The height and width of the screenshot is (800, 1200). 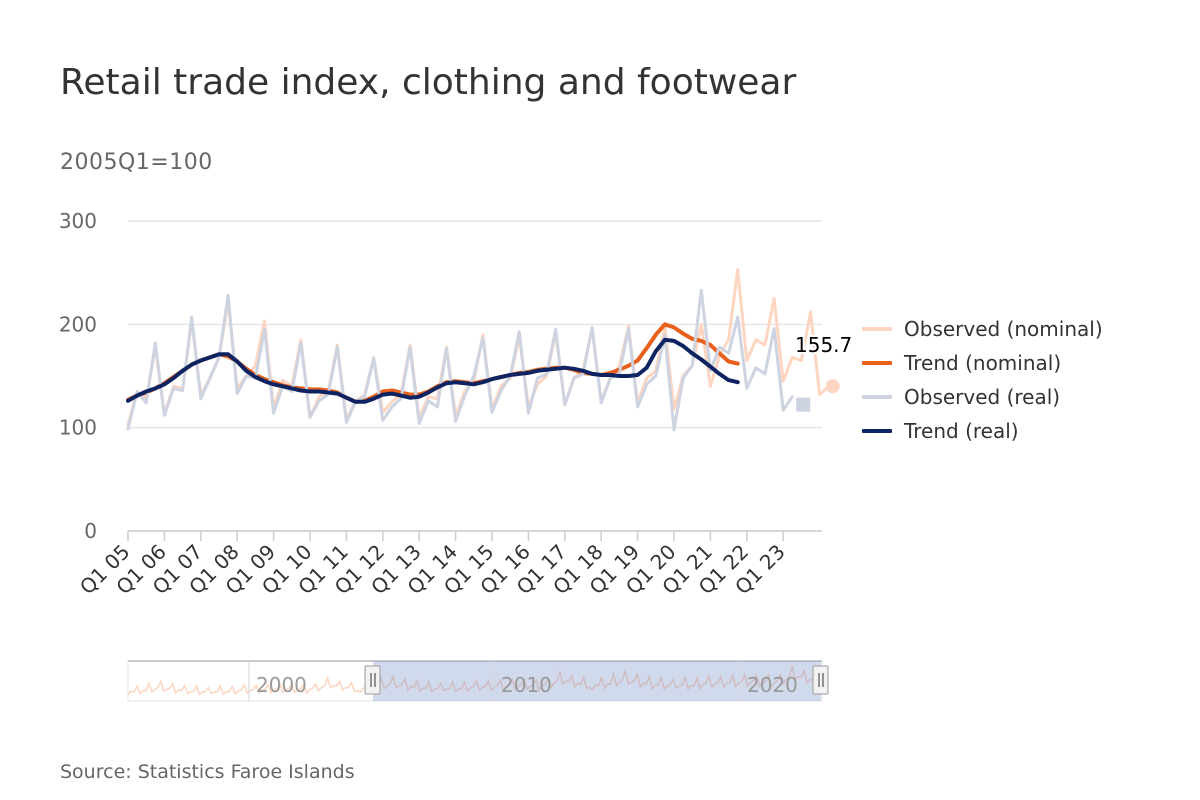 What do you see at coordinates (136, 162) in the screenshot?
I see `chart-subtitle: 2005Q1=100` at bounding box center [136, 162].